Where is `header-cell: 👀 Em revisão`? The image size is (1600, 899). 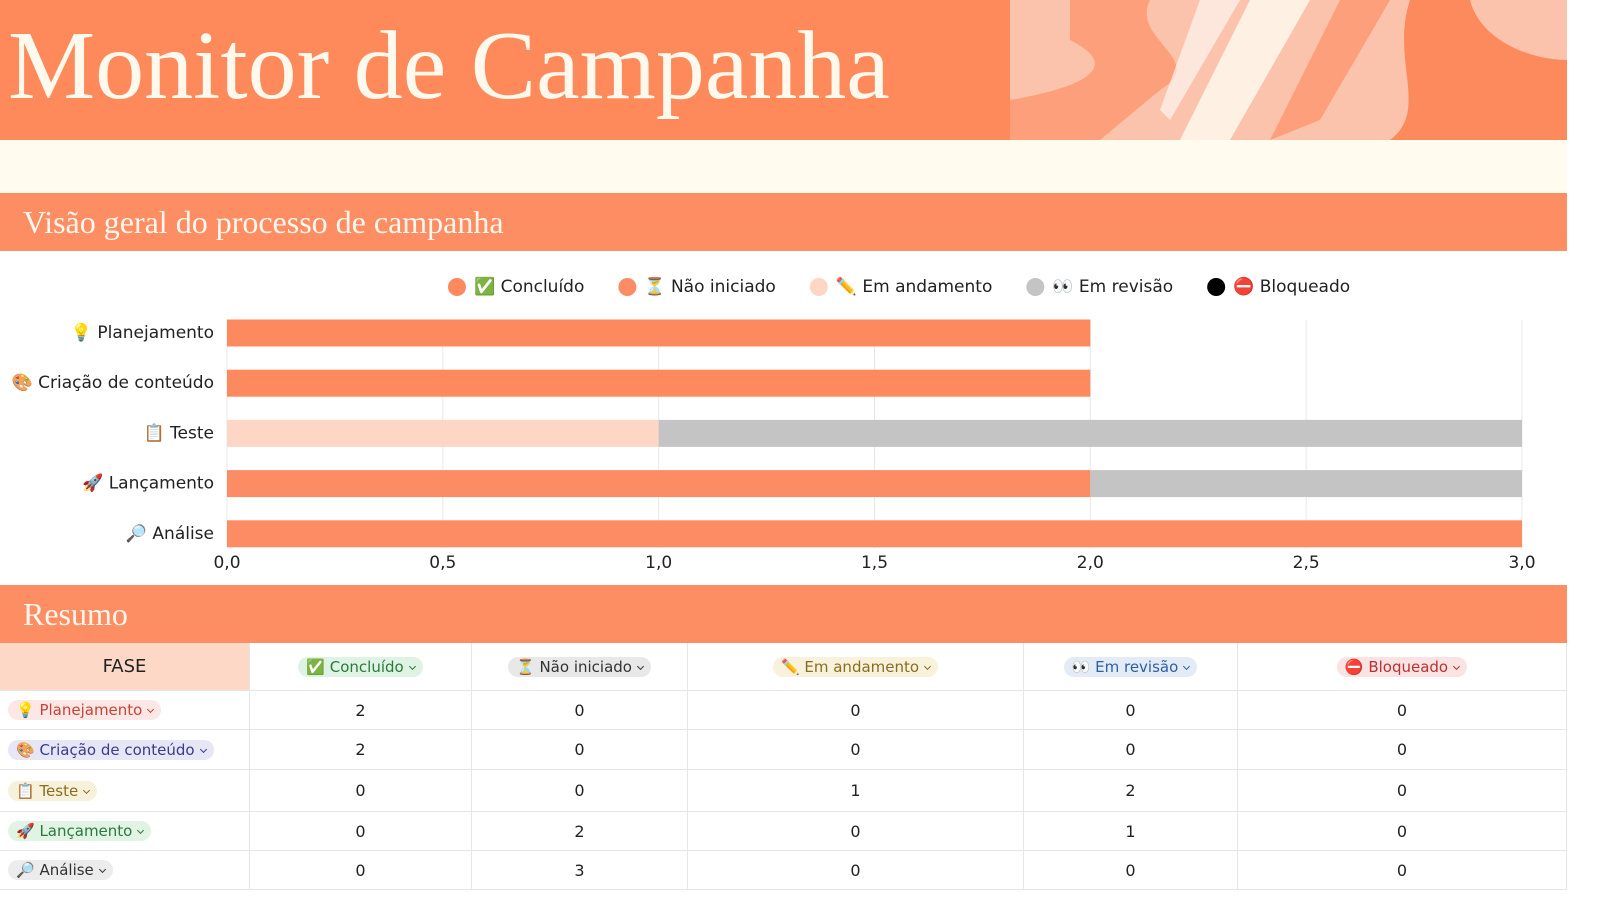 header-cell: 👀 Em revisão is located at coordinates (1131, 666).